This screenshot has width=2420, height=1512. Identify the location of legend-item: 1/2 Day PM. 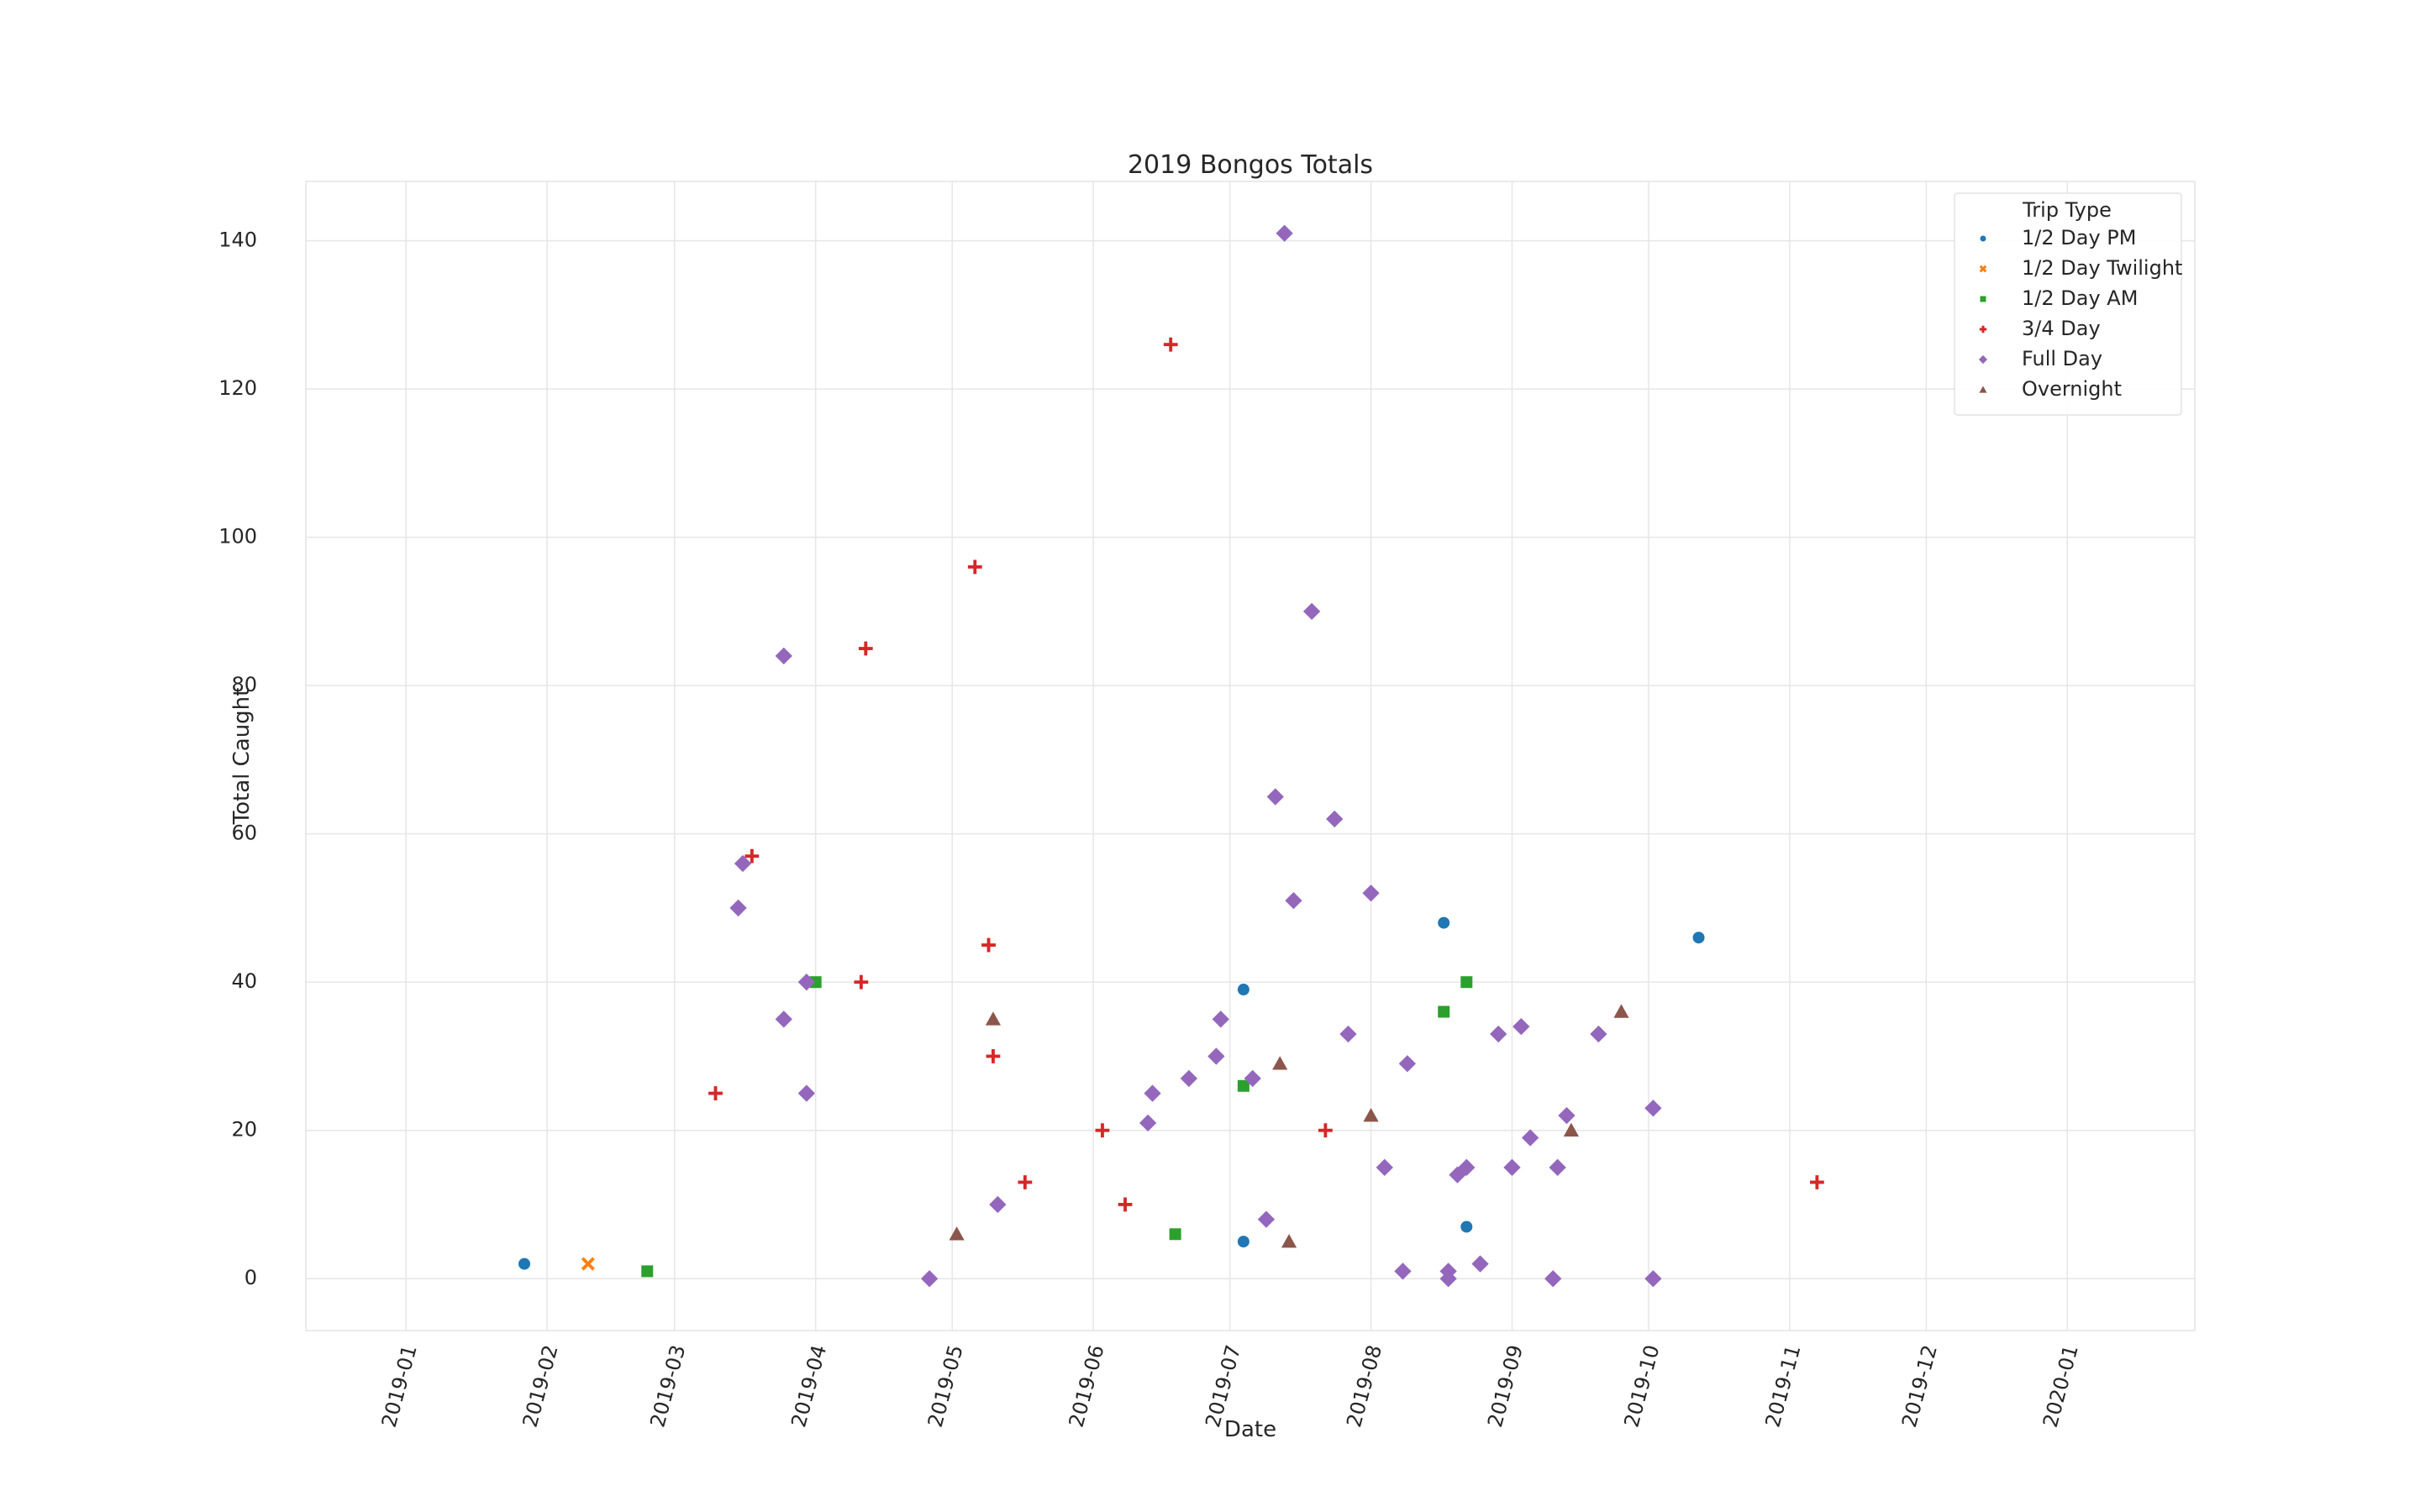
(2058, 237).